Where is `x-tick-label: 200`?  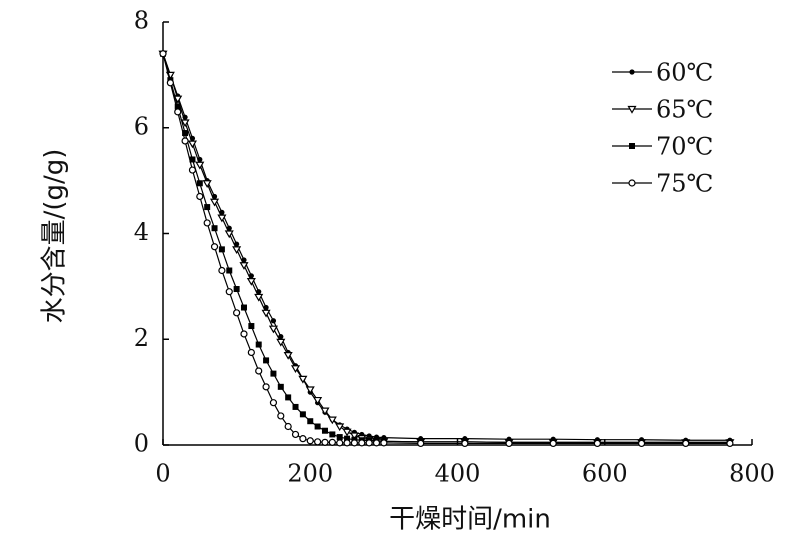 x-tick-label: 200 is located at coordinates (310, 474).